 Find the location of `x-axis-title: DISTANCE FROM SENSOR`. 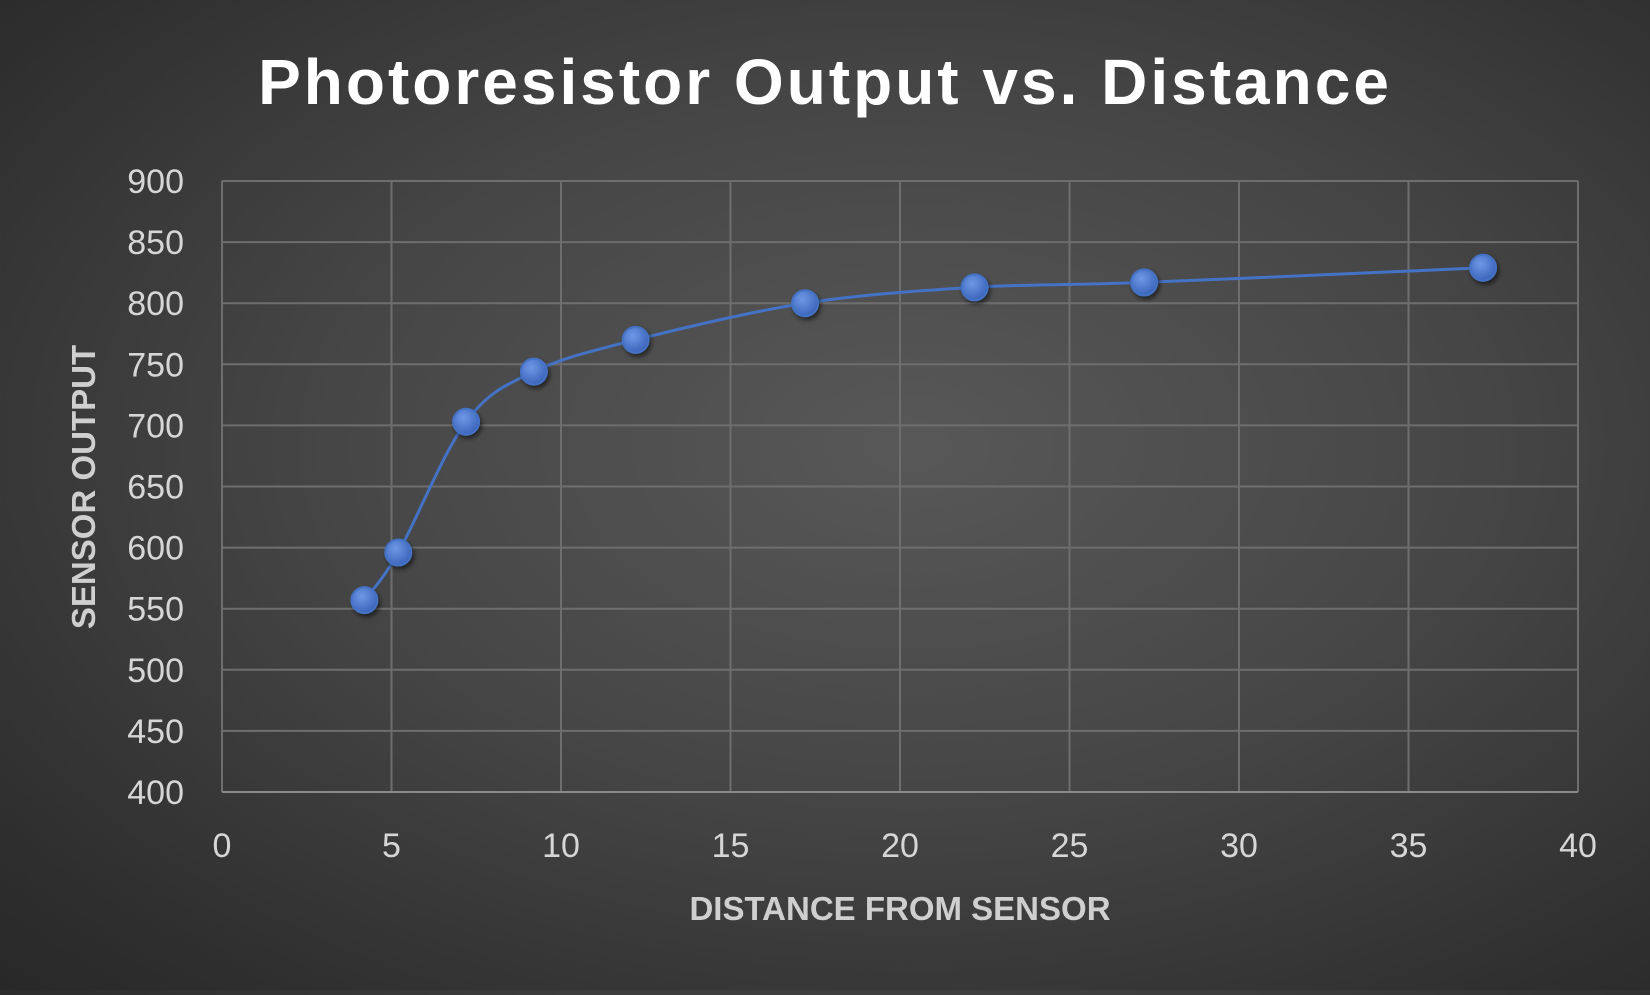

x-axis-title: DISTANCE FROM SENSOR is located at coordinates (899, 908).